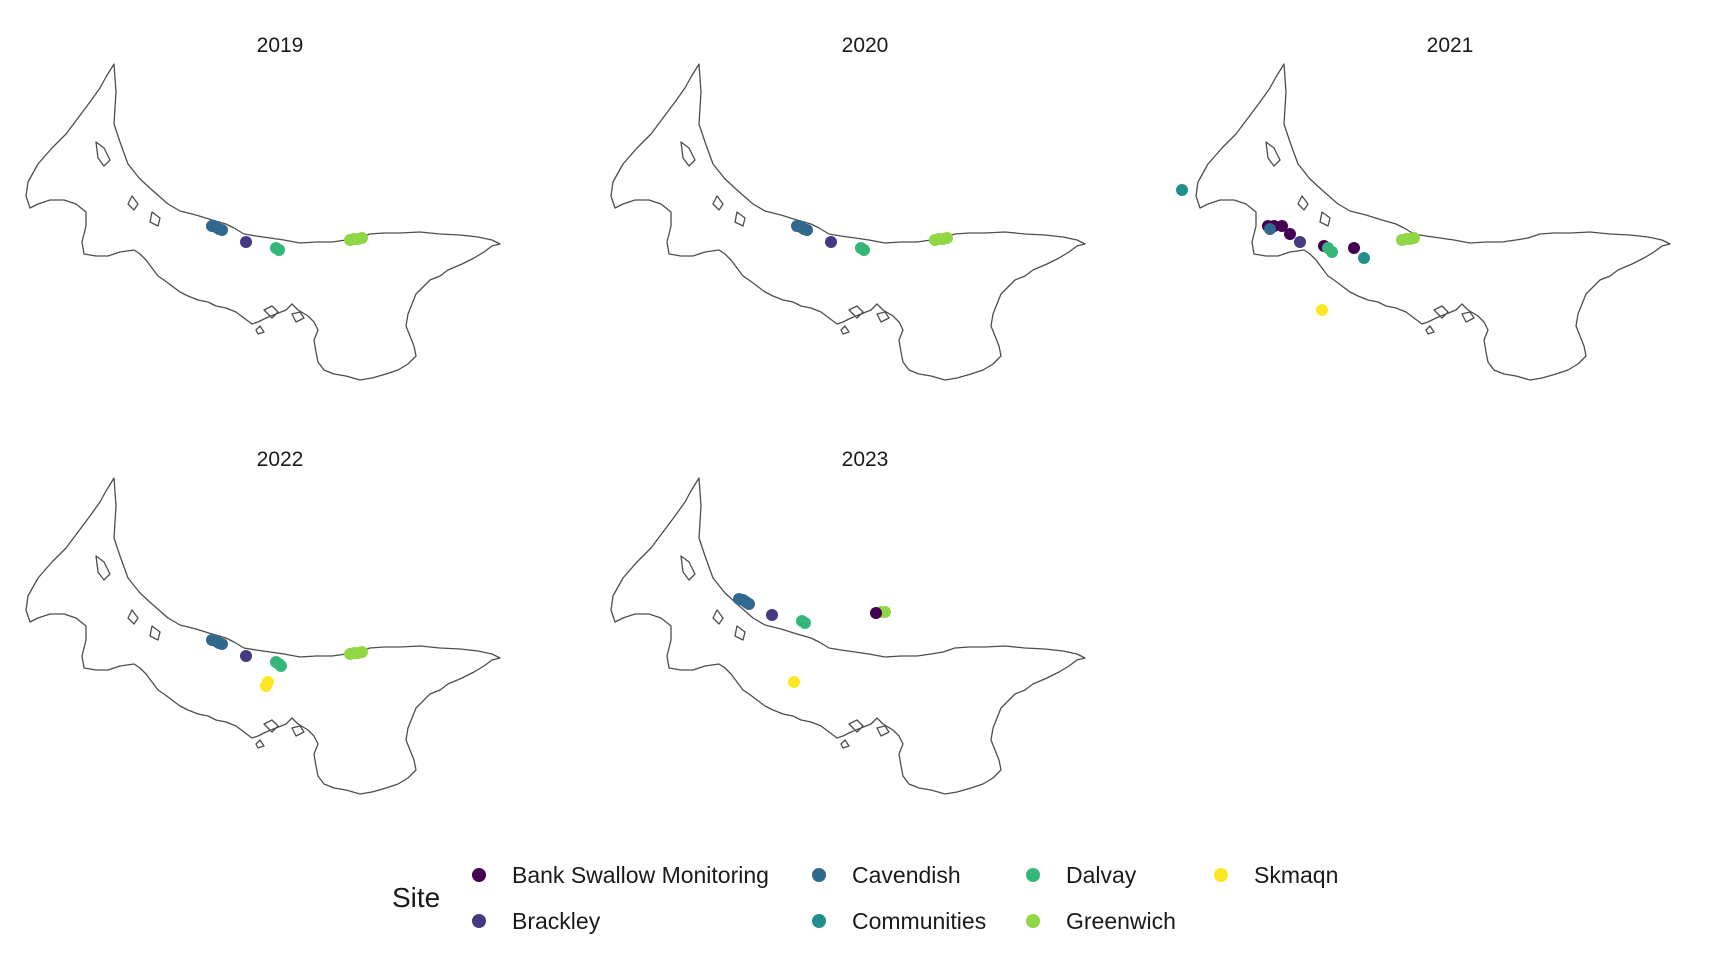 Image resolution: width=1728 pixels, height=960 pixels. I want to click on map-panel-2023: 2023, so click(865, 628).